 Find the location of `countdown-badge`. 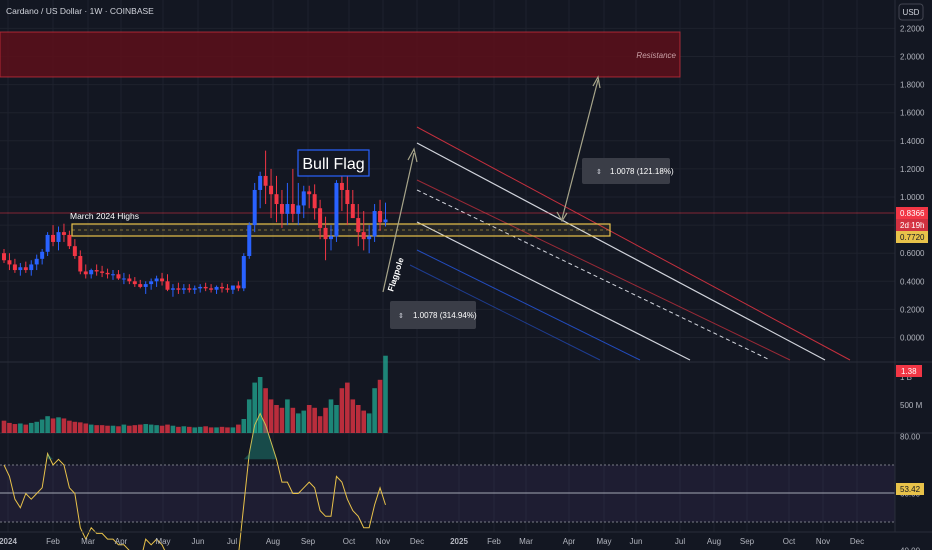

countdown-badge is located at coordinates (912, 225).